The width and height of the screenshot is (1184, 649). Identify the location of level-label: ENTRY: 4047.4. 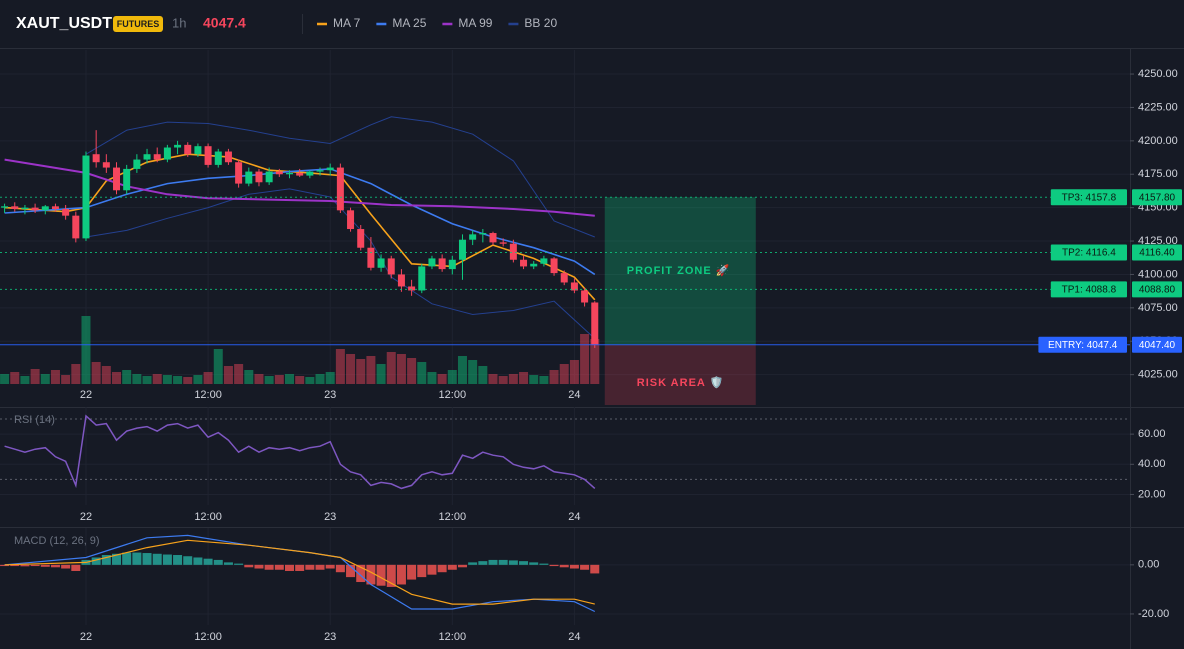
(1083, 345).